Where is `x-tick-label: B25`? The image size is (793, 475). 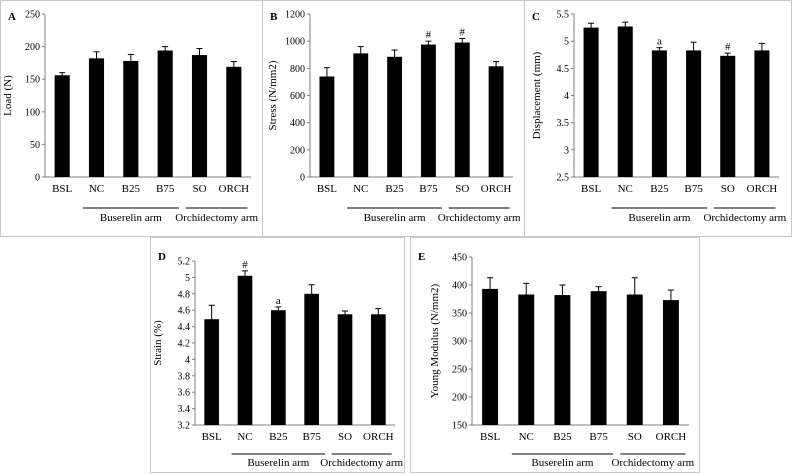 x-tick-label: B25 is located at coordinates (278, 437).